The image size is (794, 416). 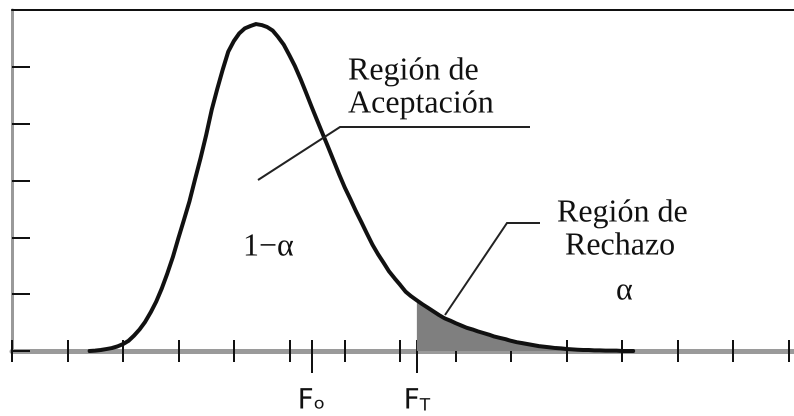 I want to click on annotation: Región de Rechazo, so click(x=622, y=227).